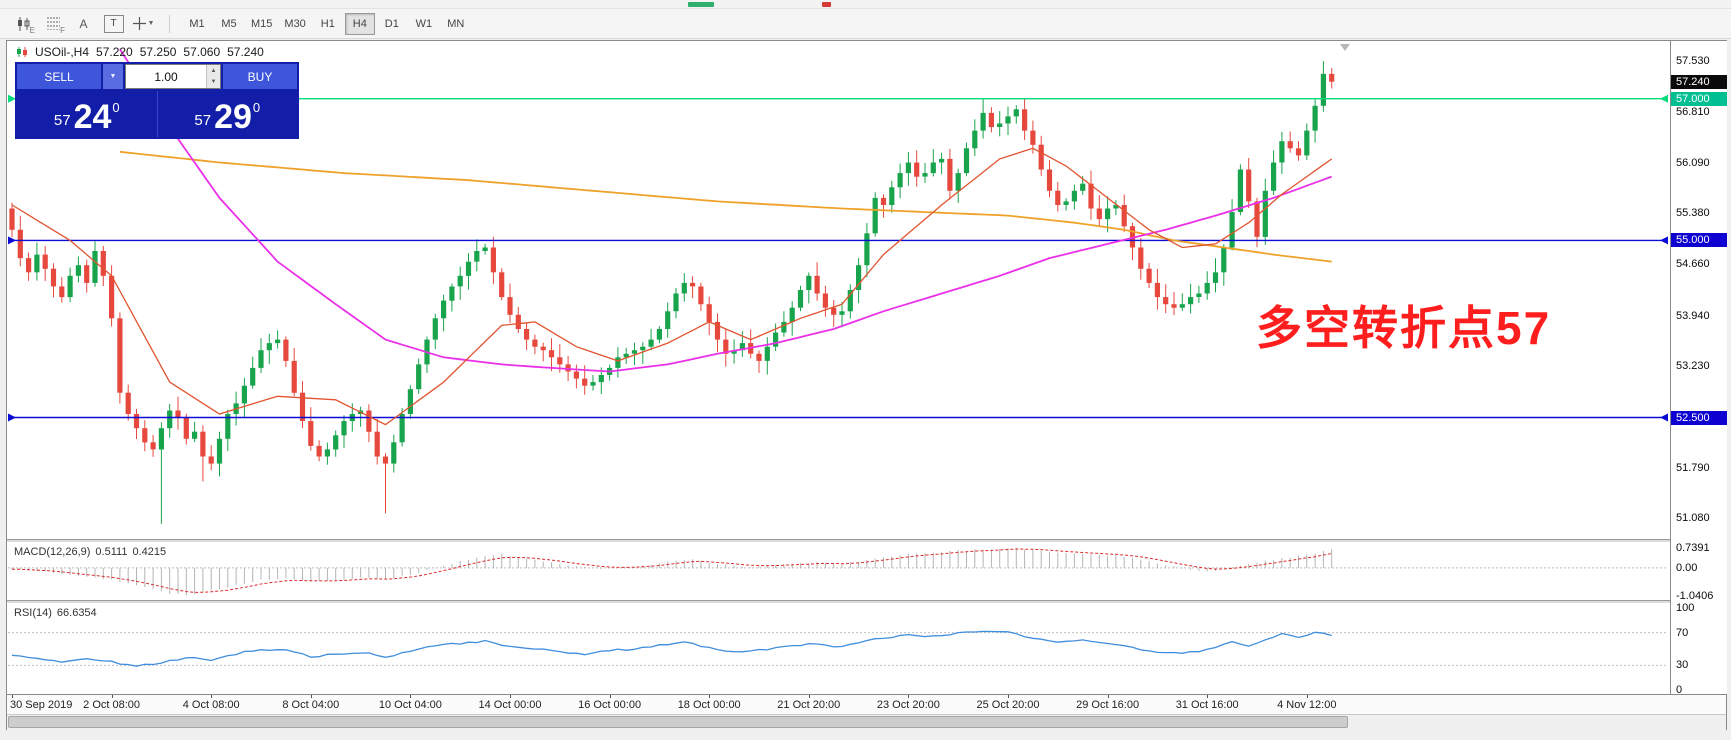  Describe the element at coordinates (140, 52) in the screenshot. I see `chart-title: USOil-,H4 57.220 57.250 57.060 57.240` at that location.